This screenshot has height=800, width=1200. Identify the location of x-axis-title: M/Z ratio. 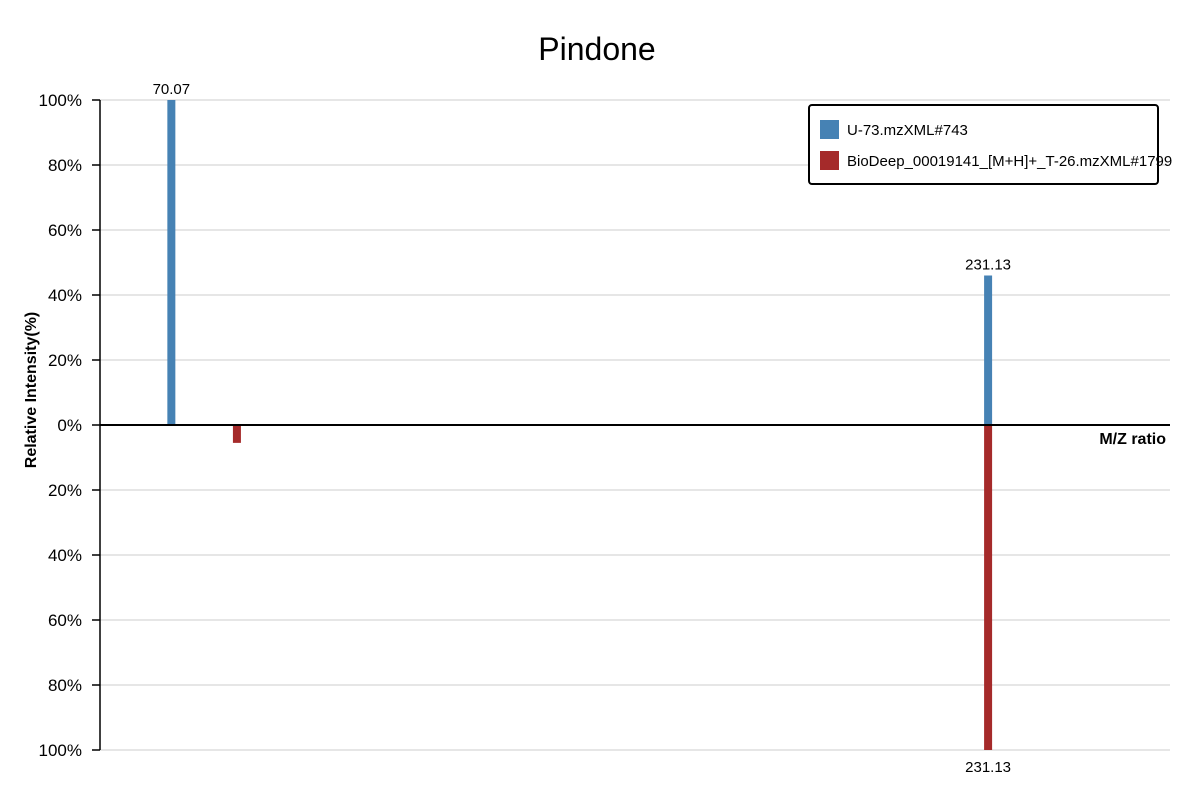
(1132, 439).